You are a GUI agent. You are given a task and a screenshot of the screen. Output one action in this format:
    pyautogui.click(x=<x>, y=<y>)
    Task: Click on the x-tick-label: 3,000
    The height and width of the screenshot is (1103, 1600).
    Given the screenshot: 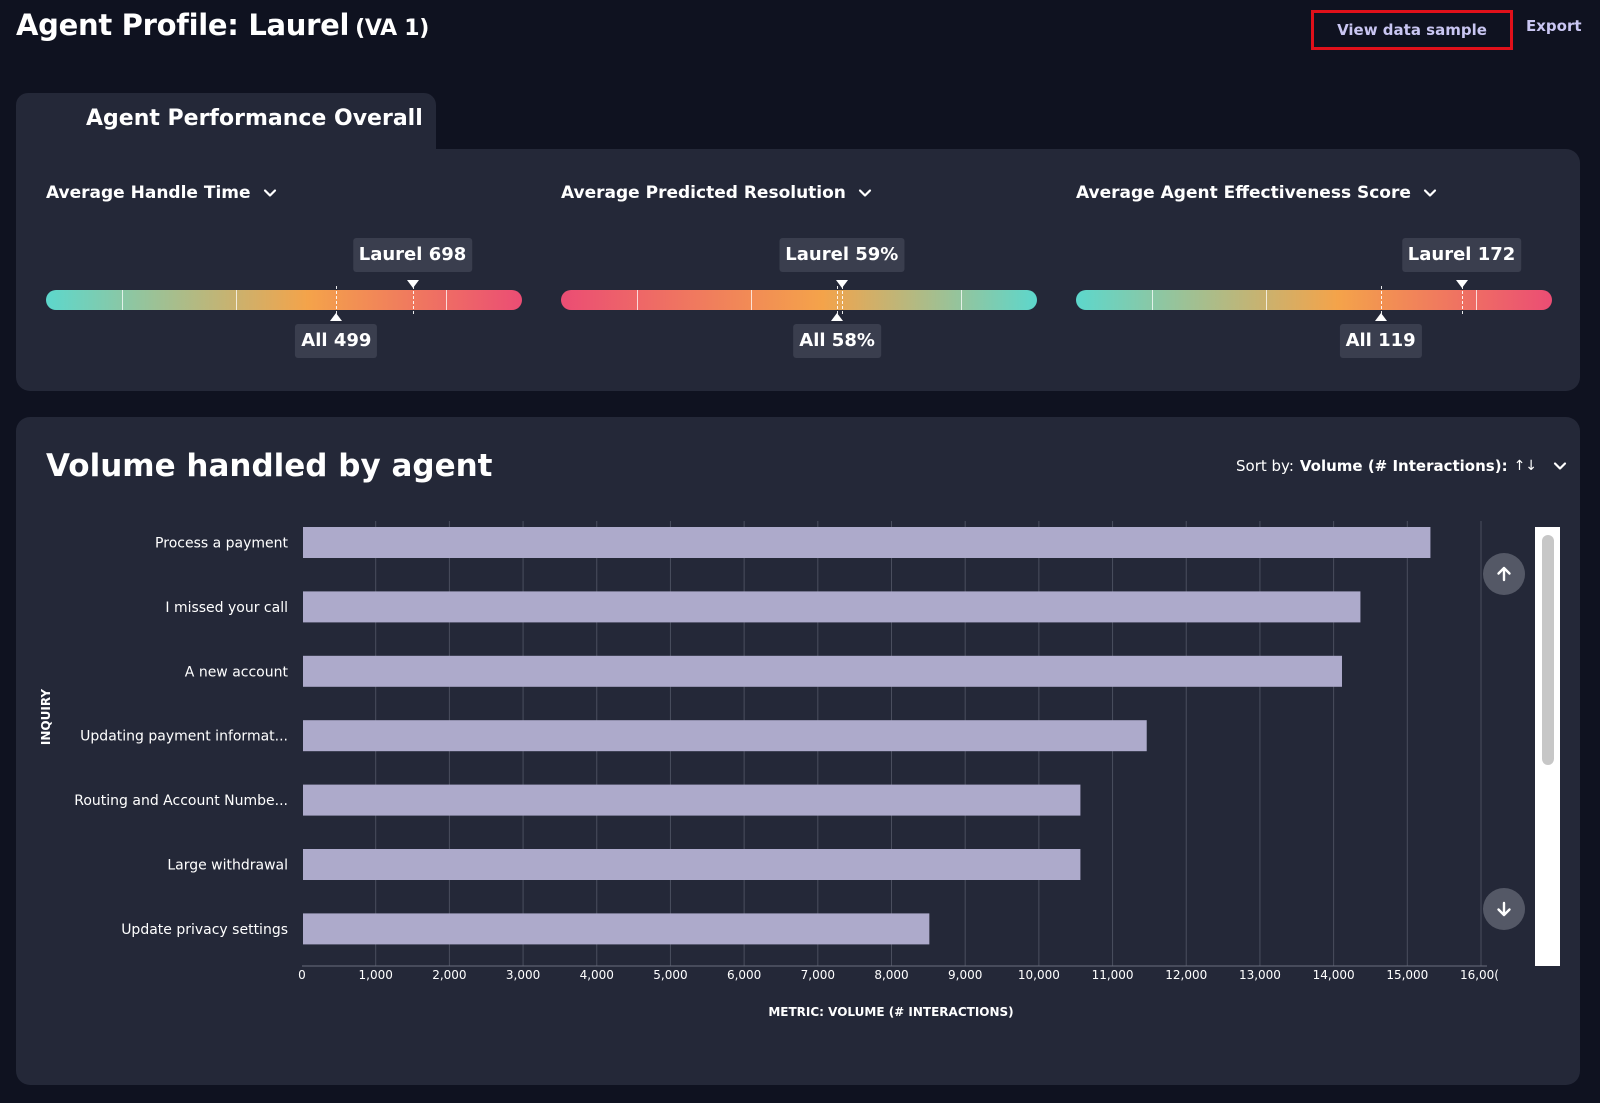 What is the action you would take?
    pyautogui.click(x=523, y=975)
    